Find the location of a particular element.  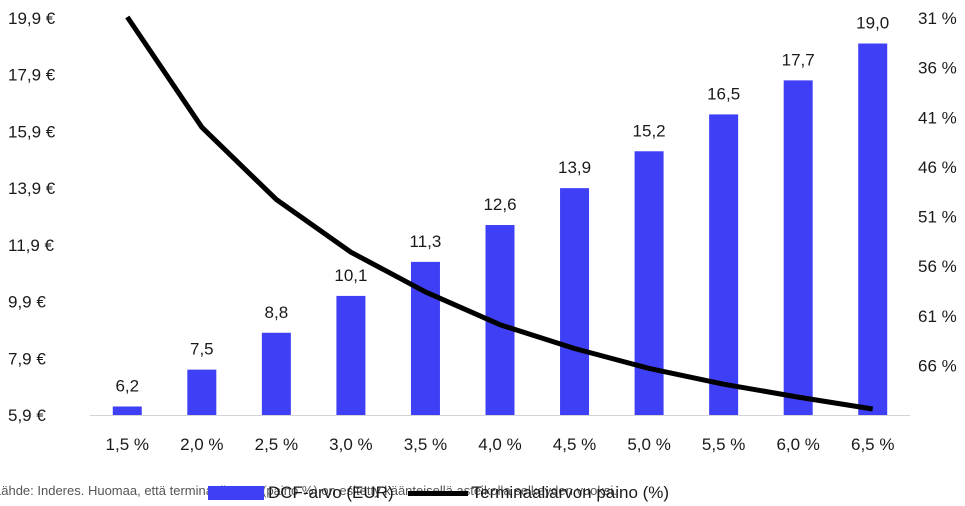

y-right-tick-7: 66 % is located at coordinates (937, 365).